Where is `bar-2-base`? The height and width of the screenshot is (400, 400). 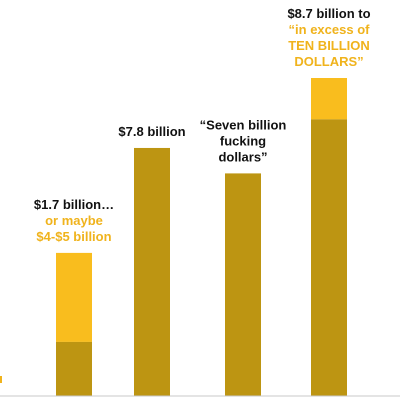
bar-2-base is located at coordinates (152, 271).